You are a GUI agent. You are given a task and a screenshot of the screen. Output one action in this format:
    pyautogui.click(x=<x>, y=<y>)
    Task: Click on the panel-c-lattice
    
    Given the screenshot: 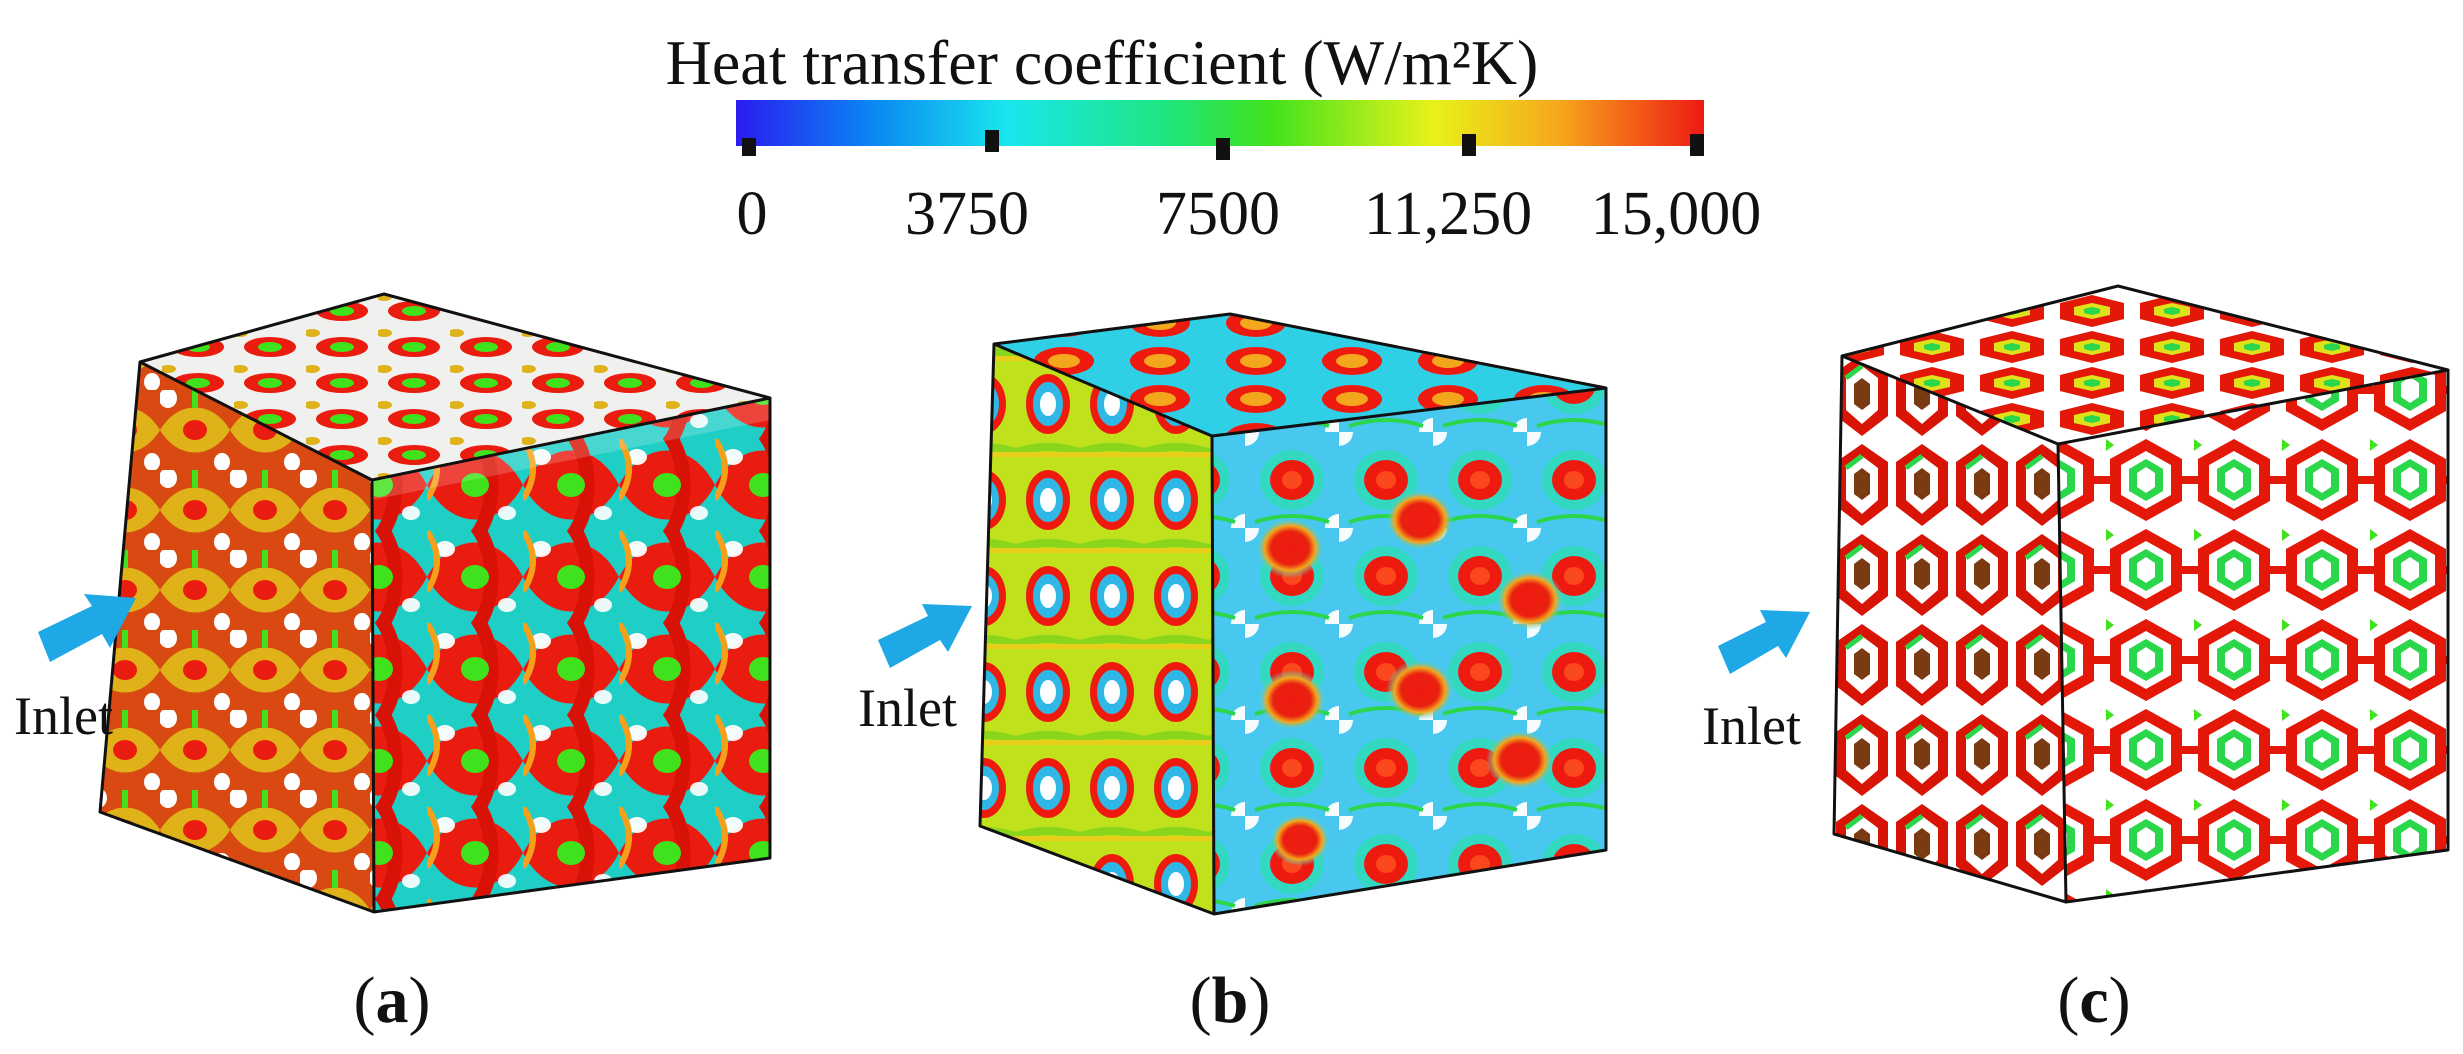 What is the action you would take?
    pyautogui.click(x=2141, y=594)
    